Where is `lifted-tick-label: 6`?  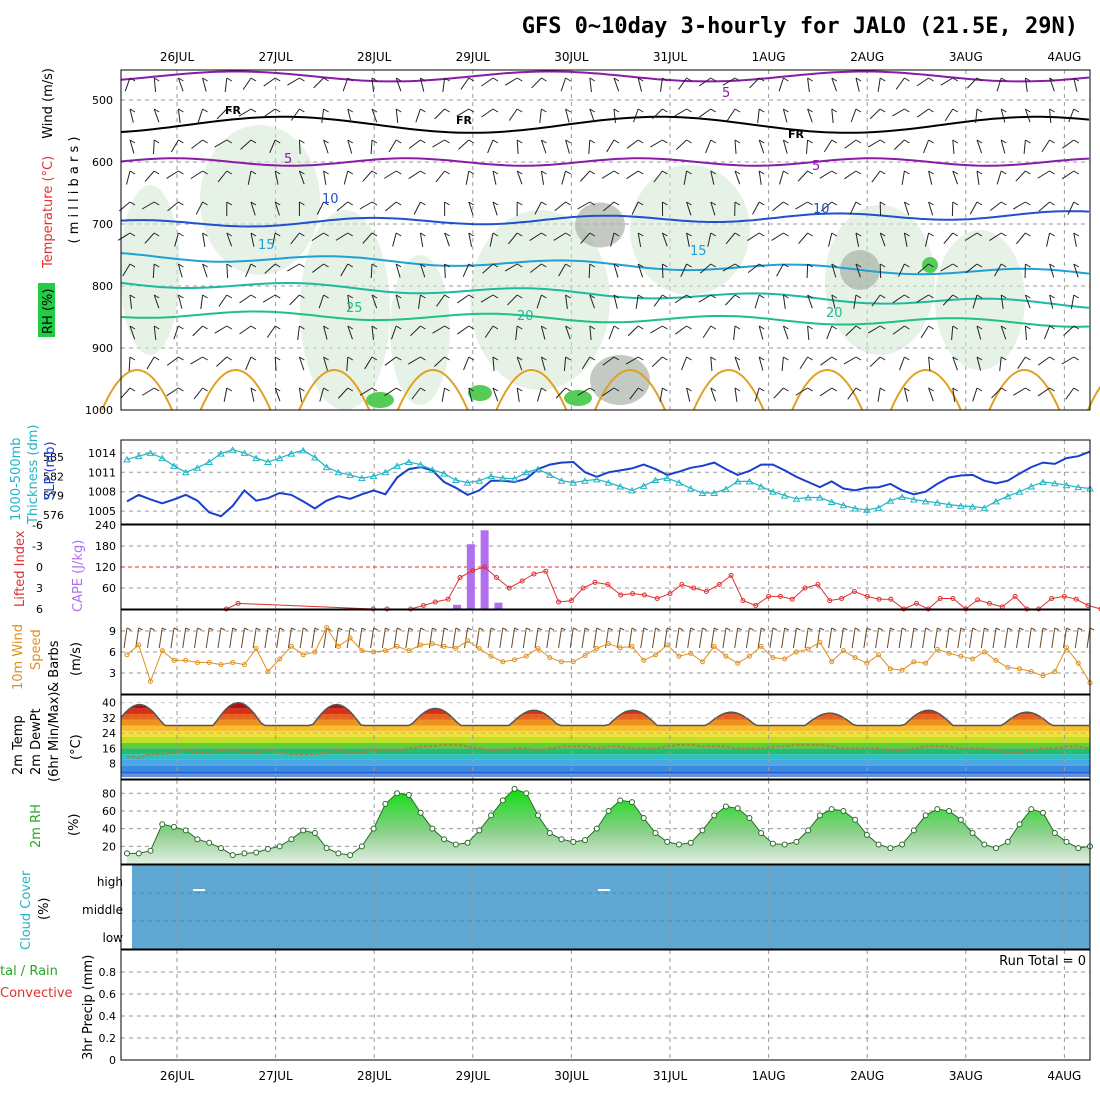 lifted-tick-label: 6 is located at coordinates (39, 609).